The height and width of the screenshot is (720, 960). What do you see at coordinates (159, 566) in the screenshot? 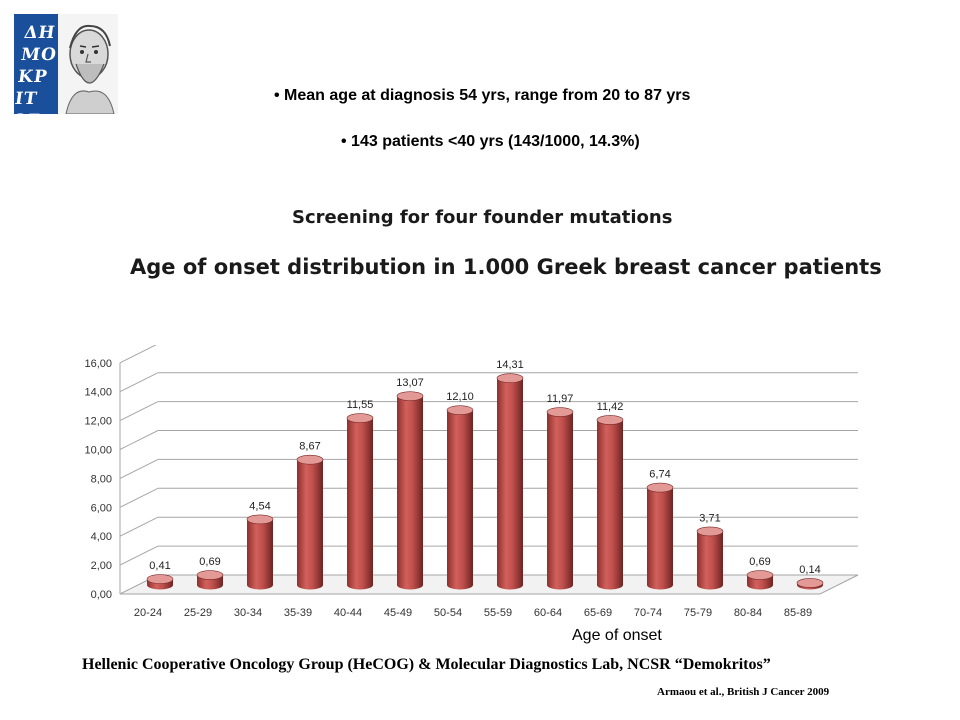
I see `value-label: 0,41` at bounding box center [159, 566].